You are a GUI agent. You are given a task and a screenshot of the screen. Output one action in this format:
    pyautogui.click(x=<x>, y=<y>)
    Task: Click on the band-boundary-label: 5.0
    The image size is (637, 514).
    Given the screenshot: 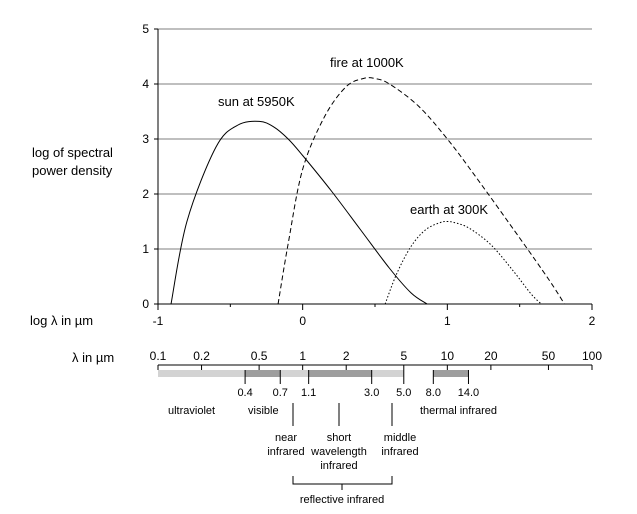 What is the action you would take?
    pyautogui.click(x=403, y=393)
    